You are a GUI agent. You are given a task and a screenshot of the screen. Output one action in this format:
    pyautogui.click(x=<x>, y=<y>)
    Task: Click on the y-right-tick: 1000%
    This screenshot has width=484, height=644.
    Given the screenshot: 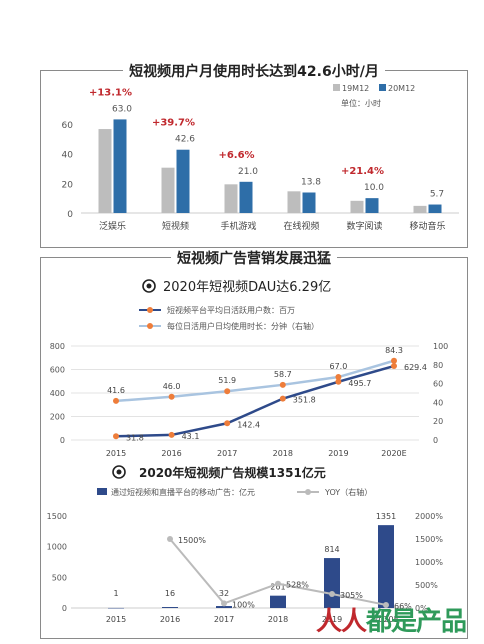 What is the action you would take?
    pyautogui.click(x=429, y=562)
    